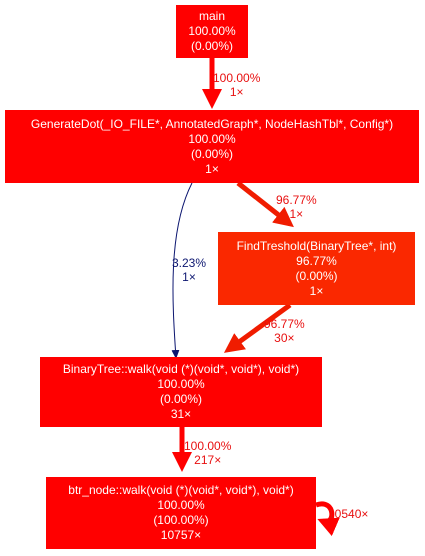  What do you see at coordinates (316, 260) in the screenshot?
I see `node-findtreshold-total: 96.77%` at bounding box center [316, 260].